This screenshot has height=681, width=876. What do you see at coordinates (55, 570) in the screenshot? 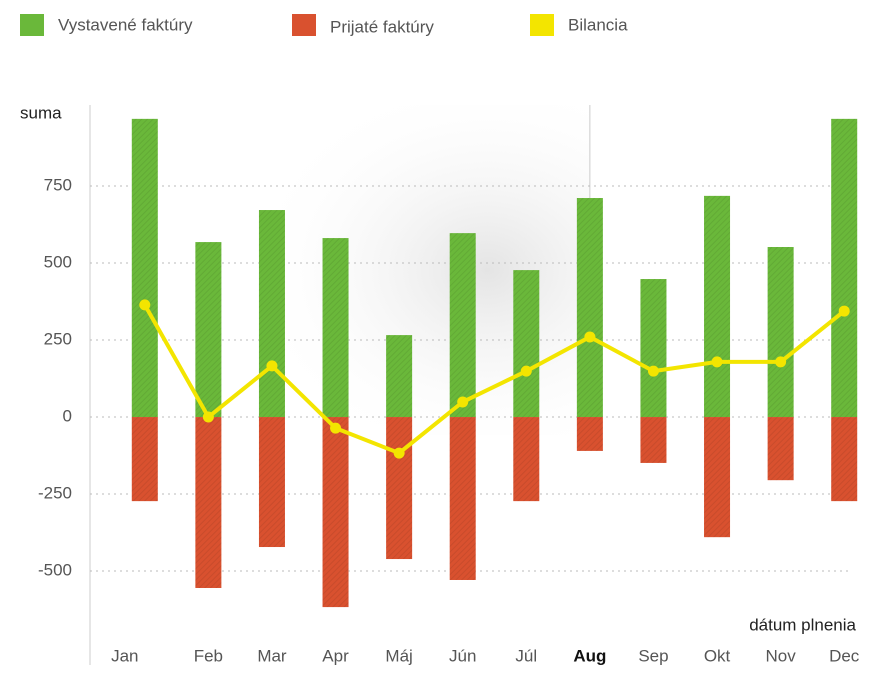
I see `y-tick-label: -500` at bounding box center [55, 570].